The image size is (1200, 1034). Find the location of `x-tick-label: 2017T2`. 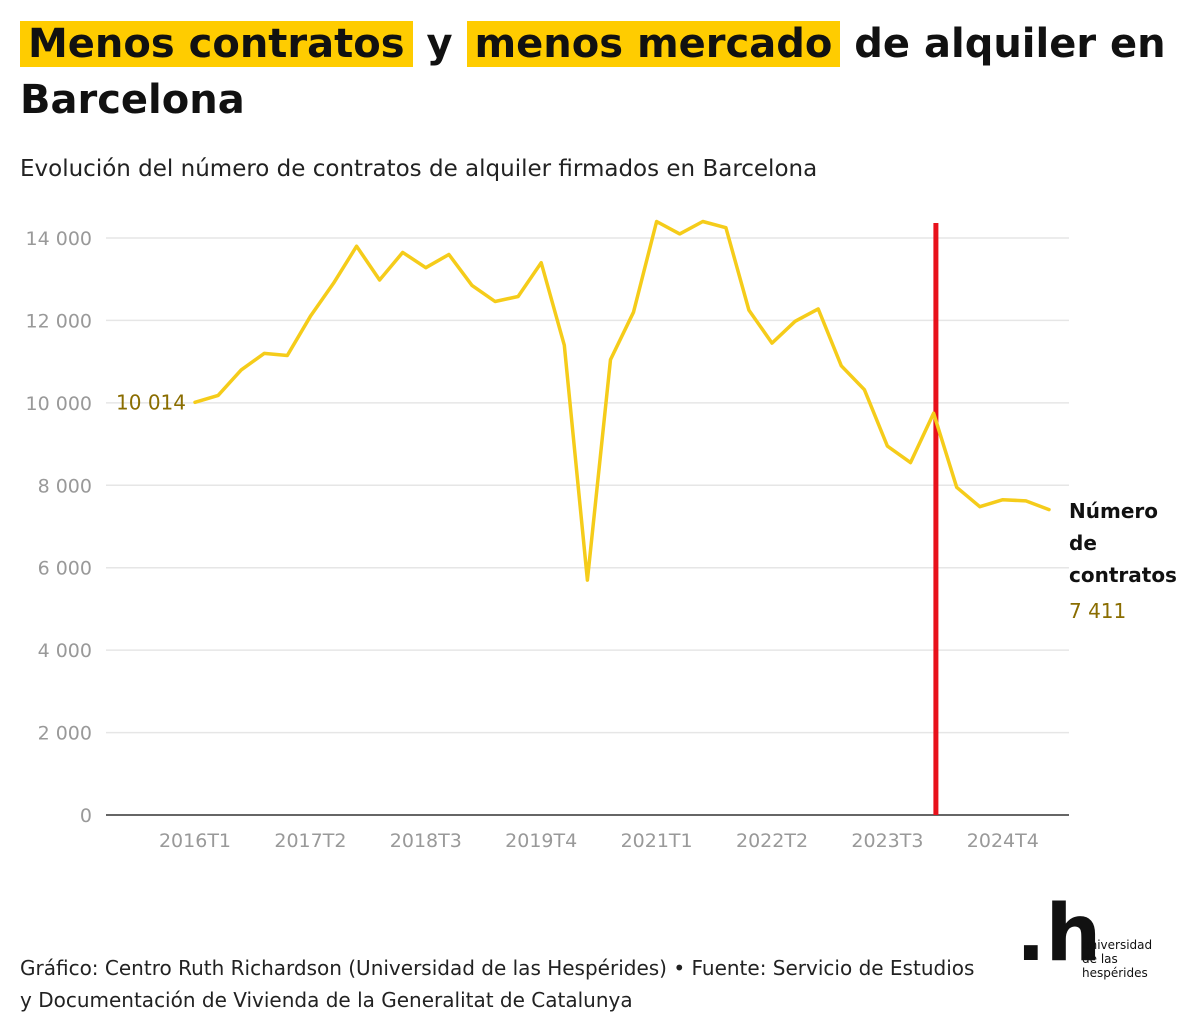

x-tick-label: 2017T2 is located at coordinates (310, 841).